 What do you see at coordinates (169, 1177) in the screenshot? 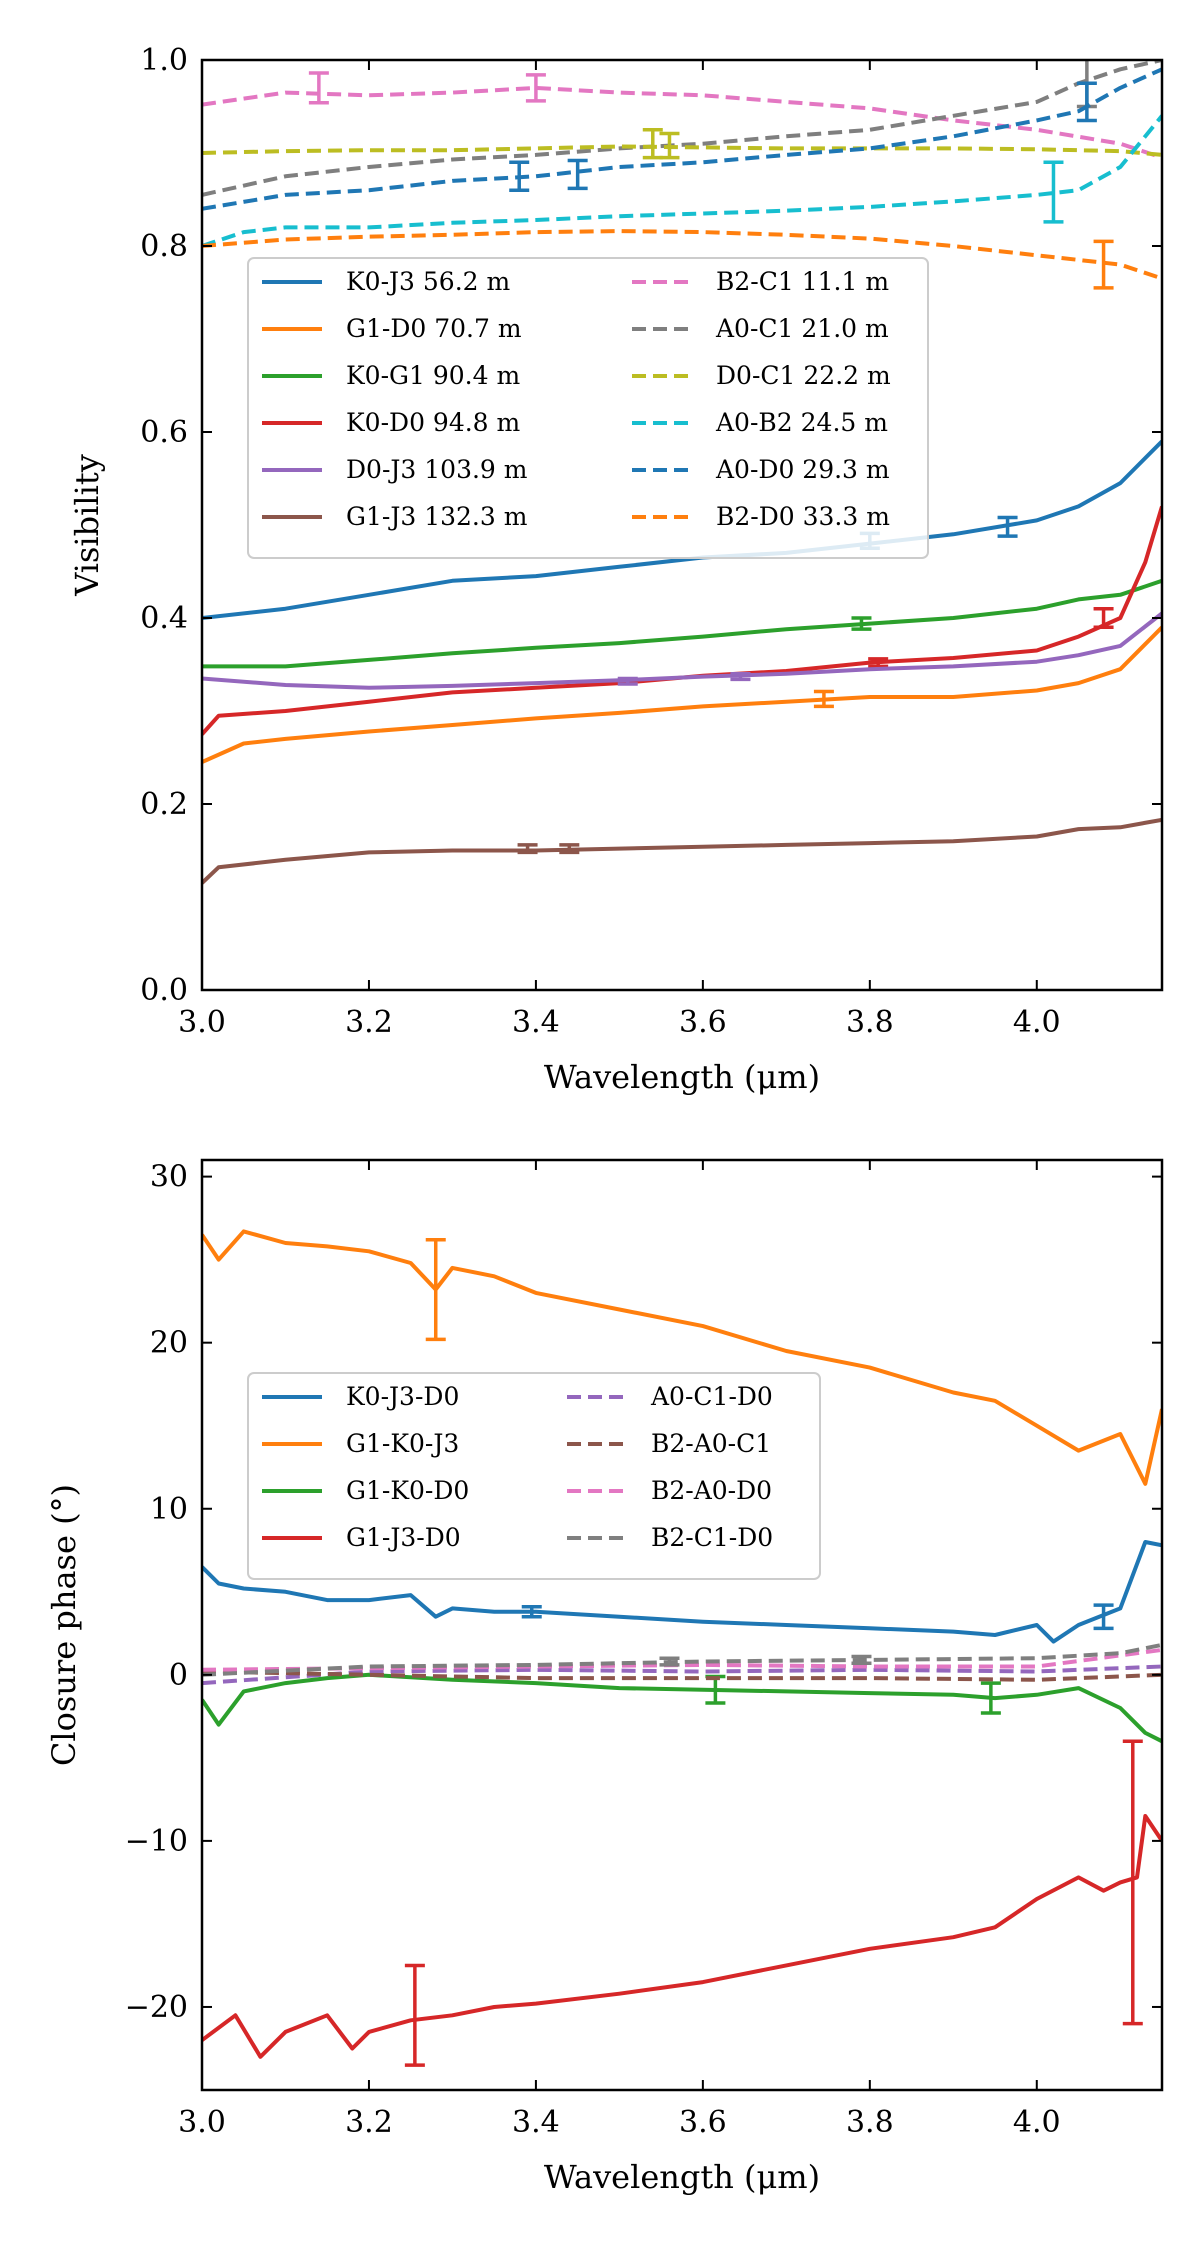
I see `y-tick-label: 30` at bounding box center [169, 1177].